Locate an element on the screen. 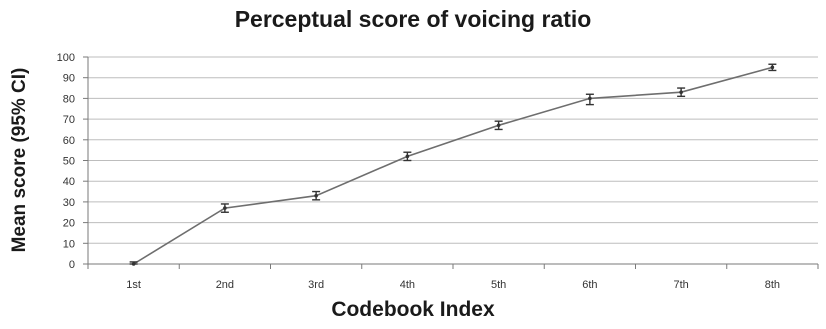  y-tick-label: 40 is located at coordinates (69, 182).